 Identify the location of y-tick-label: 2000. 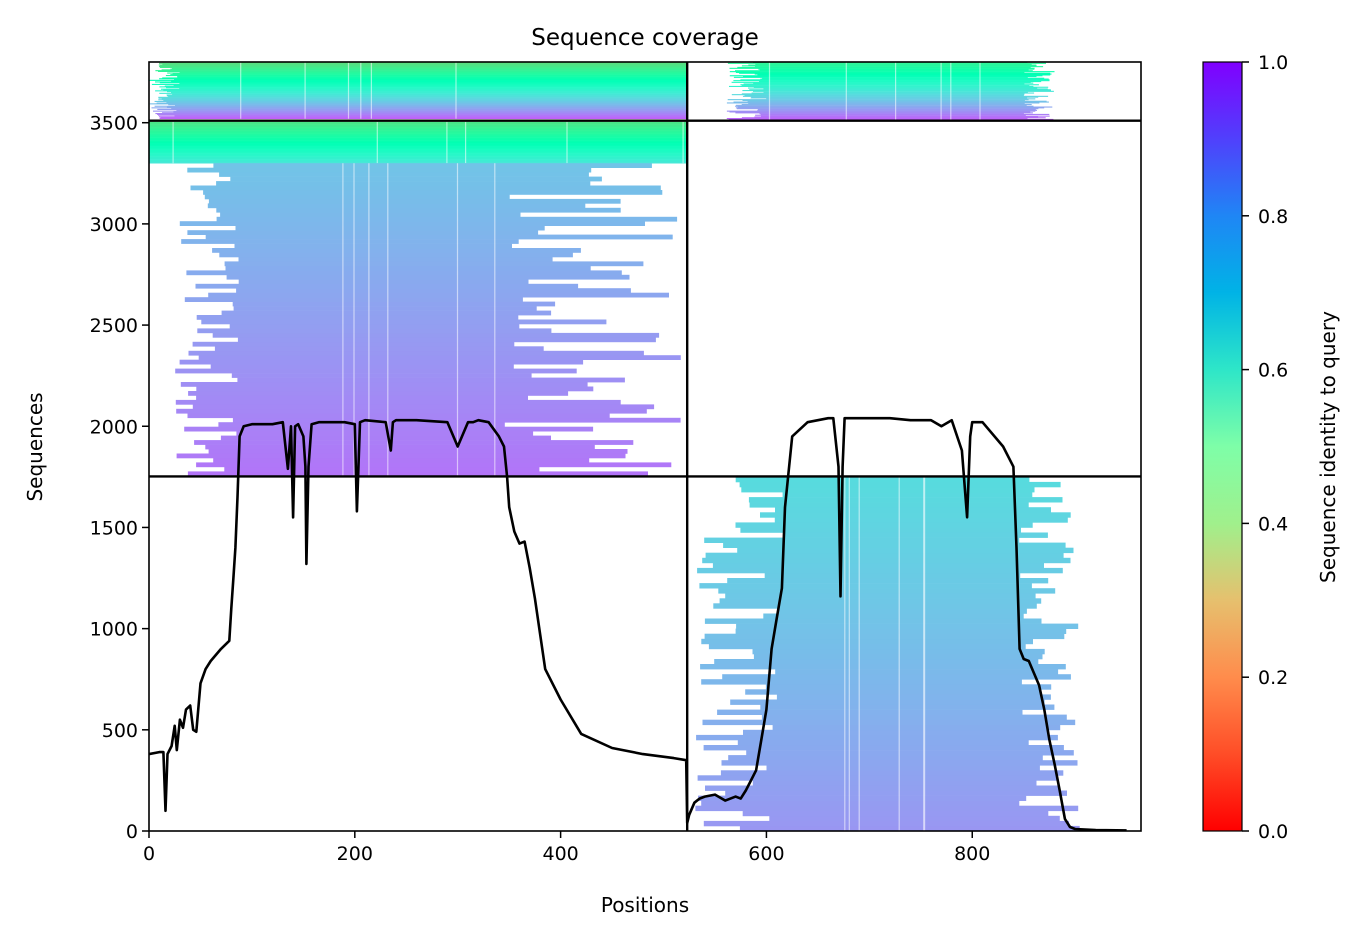
(114, 427).